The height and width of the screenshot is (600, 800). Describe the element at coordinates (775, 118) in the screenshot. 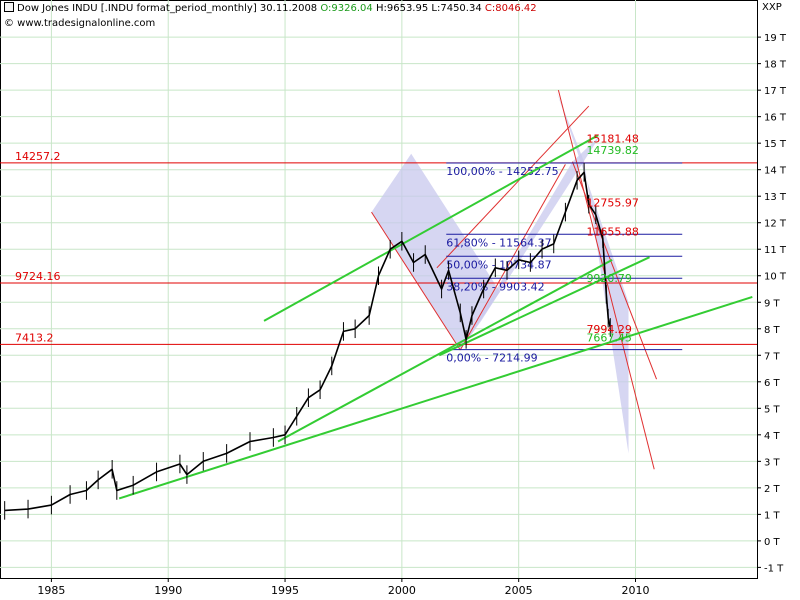

I see `y-tick-label: 16 T` at that location.